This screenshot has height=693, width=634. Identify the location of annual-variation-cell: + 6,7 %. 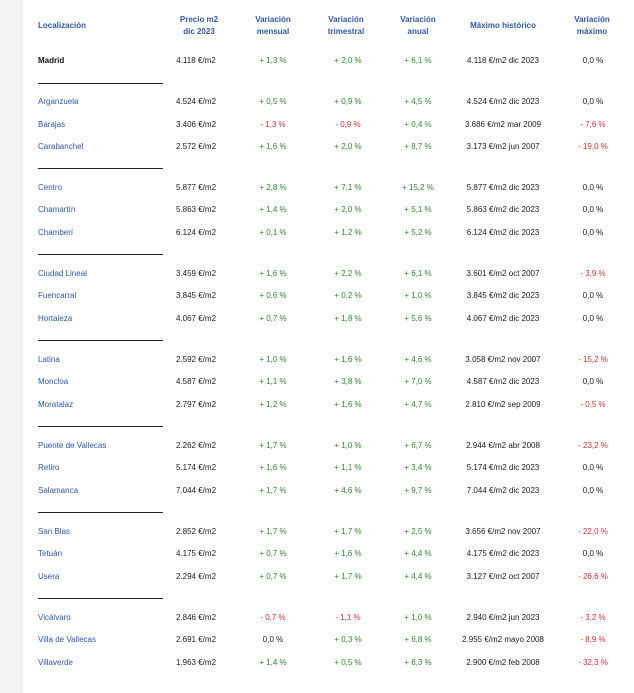
(418, 445).